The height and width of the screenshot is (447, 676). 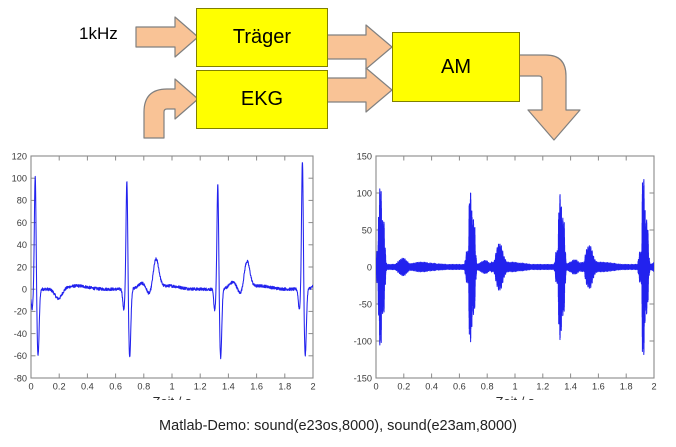 What do you see at coordinates (365, 304) in the screenshot?
I see `svg-text: -50` at bounding box center [365, 304].